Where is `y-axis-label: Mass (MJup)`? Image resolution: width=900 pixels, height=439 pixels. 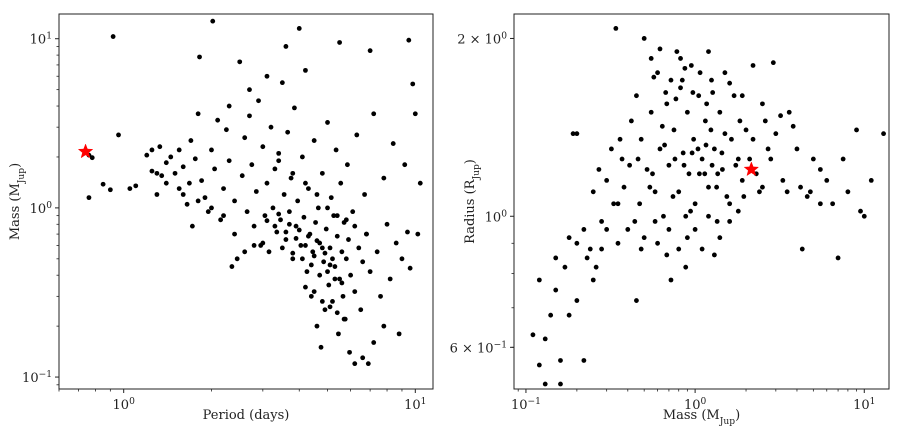
y-axis-label: Mass (MJup) is located at coordinates (17, 201).